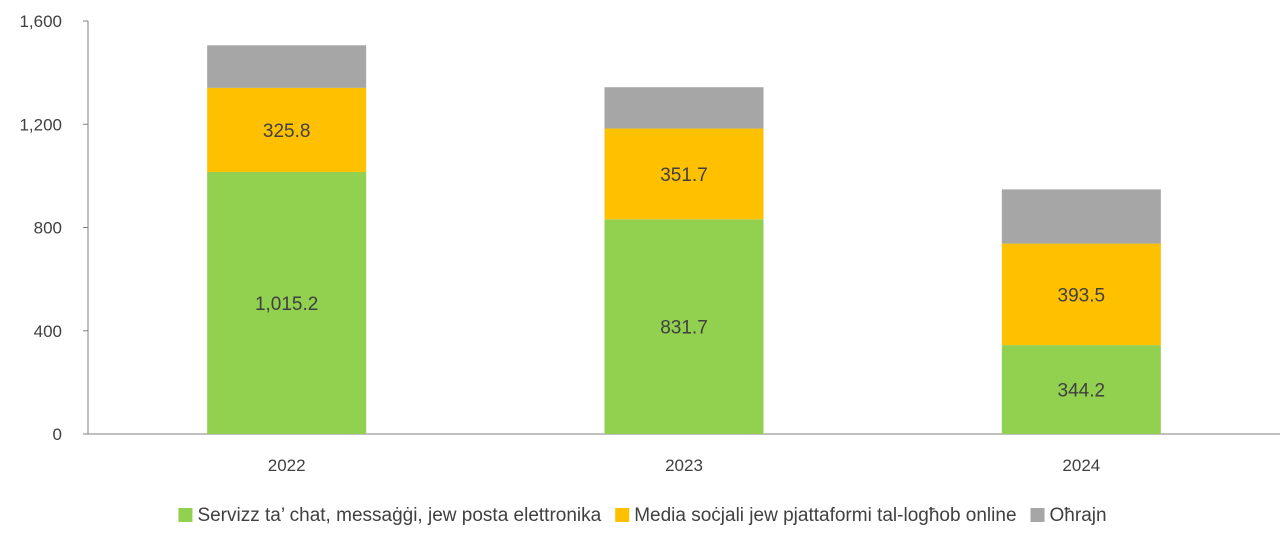 This screenshot has width=1285, height=534. I want to click on y-axis: 0 400 800 1,200 1,600, so click(54, 228).